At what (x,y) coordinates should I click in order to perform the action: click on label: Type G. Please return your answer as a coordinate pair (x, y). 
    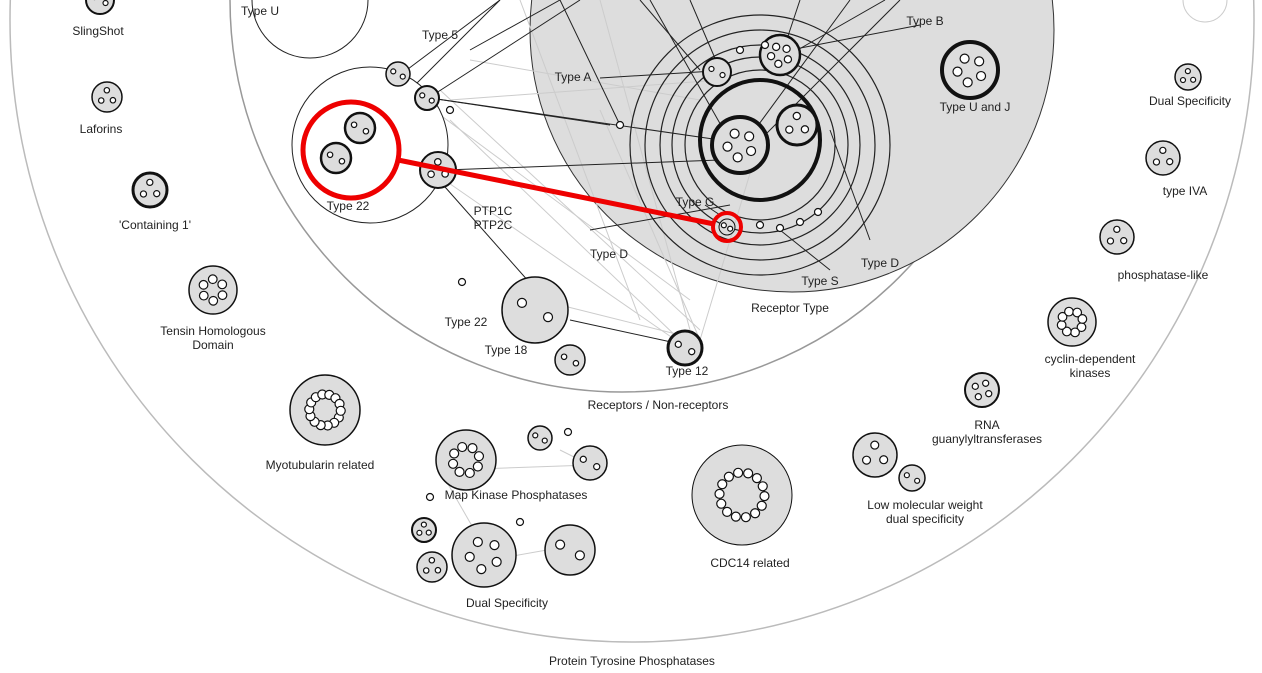
    Looking at the image, I should click on (695, 202).